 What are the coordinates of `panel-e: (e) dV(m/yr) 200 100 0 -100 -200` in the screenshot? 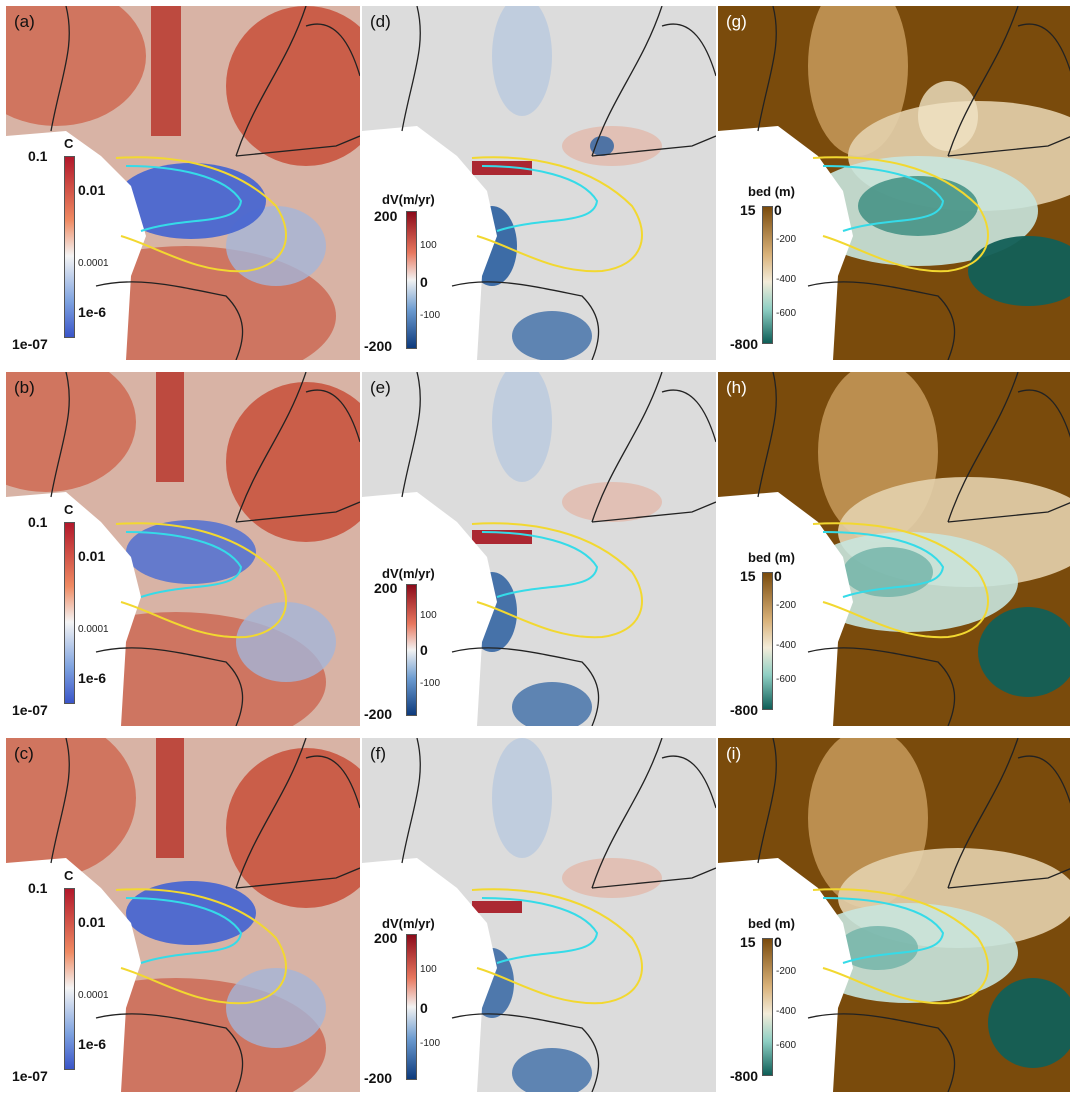 It's located at (539, 549).